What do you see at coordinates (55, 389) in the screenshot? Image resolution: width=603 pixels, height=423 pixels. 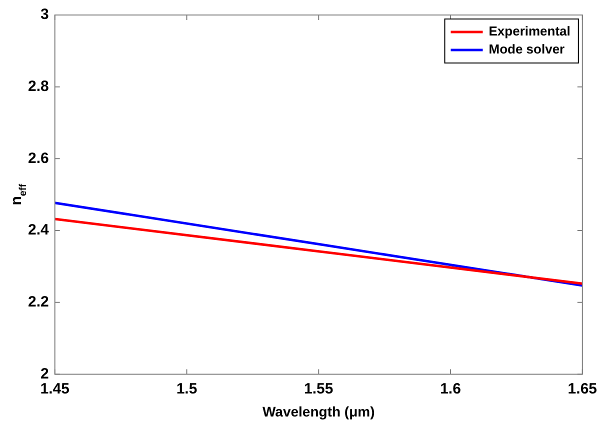 I see `x-tick-label: 1.45` at bounding box center [55, 389].